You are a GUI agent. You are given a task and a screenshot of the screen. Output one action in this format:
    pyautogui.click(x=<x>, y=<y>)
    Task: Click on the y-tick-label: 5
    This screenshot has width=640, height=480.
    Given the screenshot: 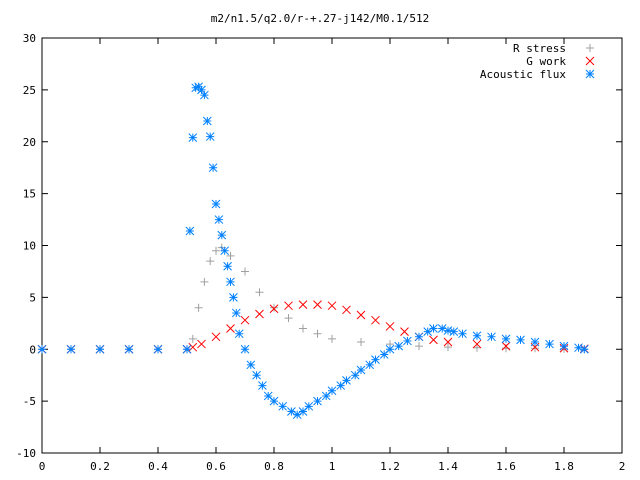 What is the action you would take?
    pyautogui.click(x=32, y=297)
    